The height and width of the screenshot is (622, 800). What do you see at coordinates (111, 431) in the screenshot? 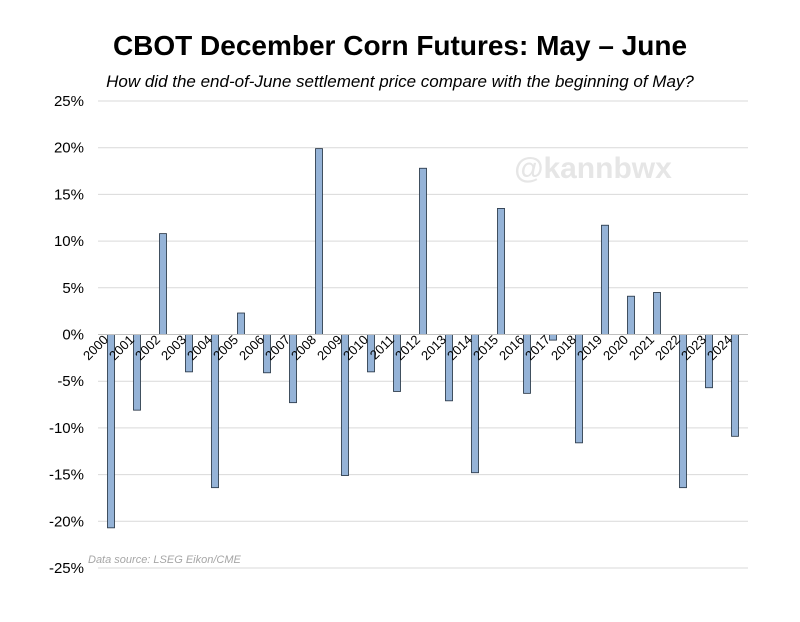
I see `bar-2000` at bounding box center [111, 431].